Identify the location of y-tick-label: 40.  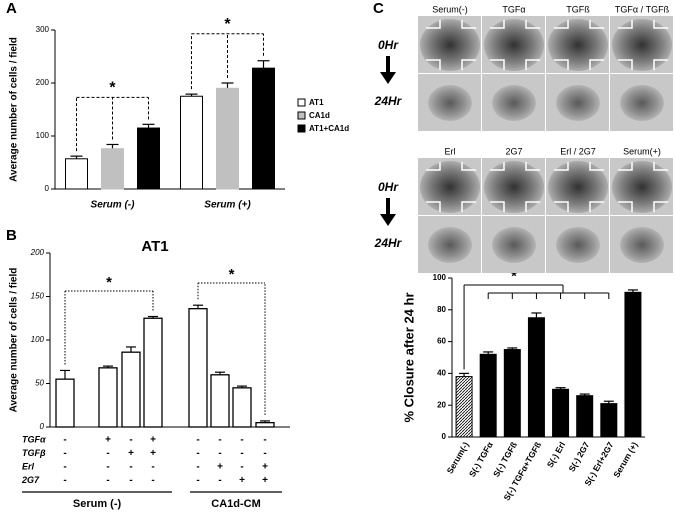
(441, 373).